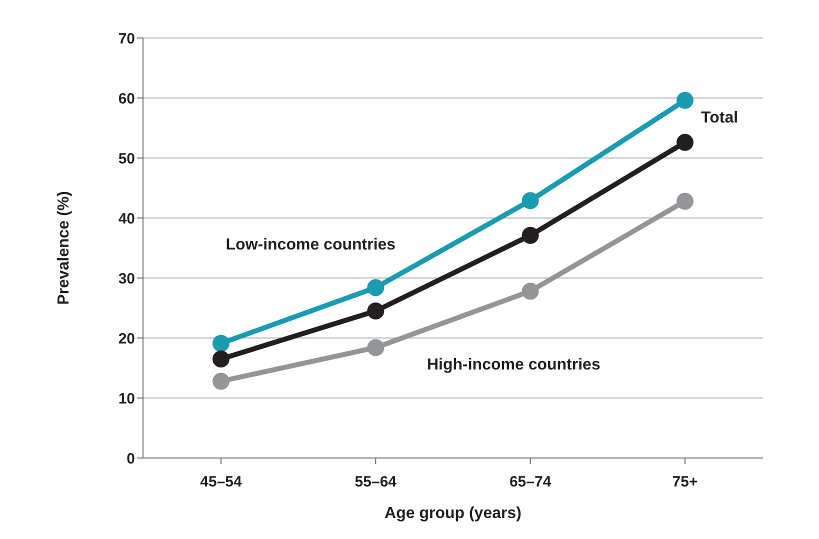 This screenshot has height=539, width=819. What do you see at coordinates (530, 482) in the screenshot?
I see `x-tick-label: 65–74` at bounding box center [530, 482].